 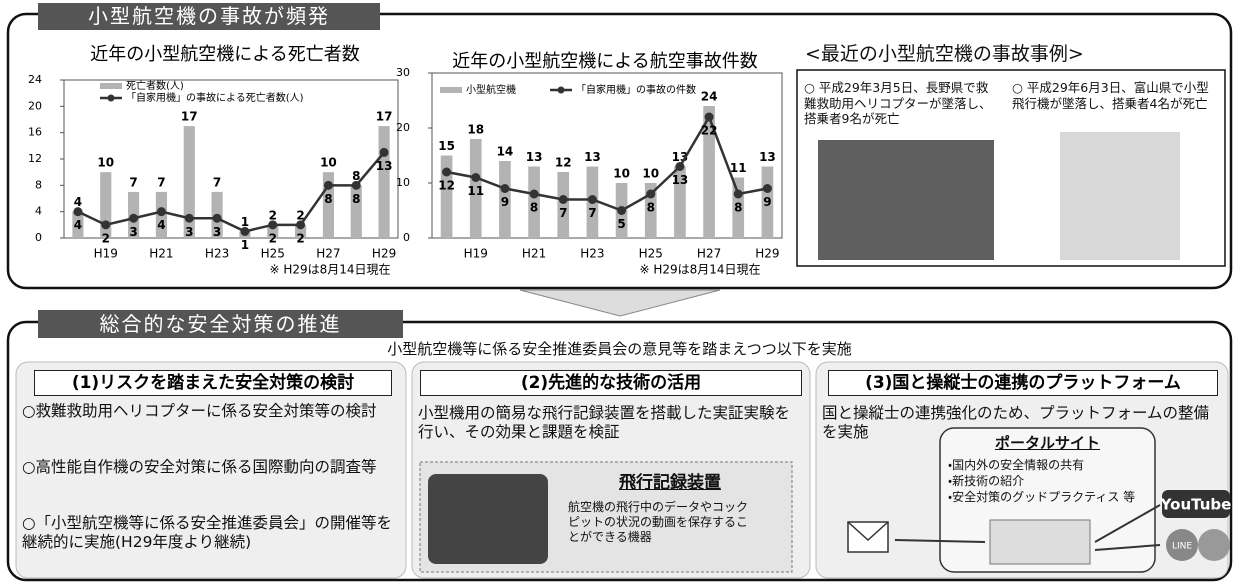 What do you see at coordinates (475, 191) in the screenshot?
I see `line-value-label: 11` at bounding box center [475, 191].